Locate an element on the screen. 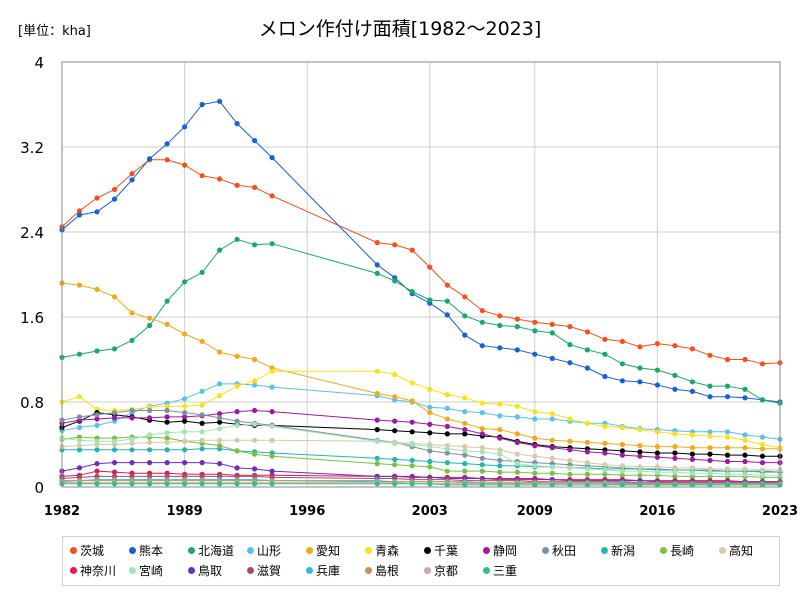 This screenshot has height=600, width=800. legend-label: 神奈川 is located at coordinates (98, 571).